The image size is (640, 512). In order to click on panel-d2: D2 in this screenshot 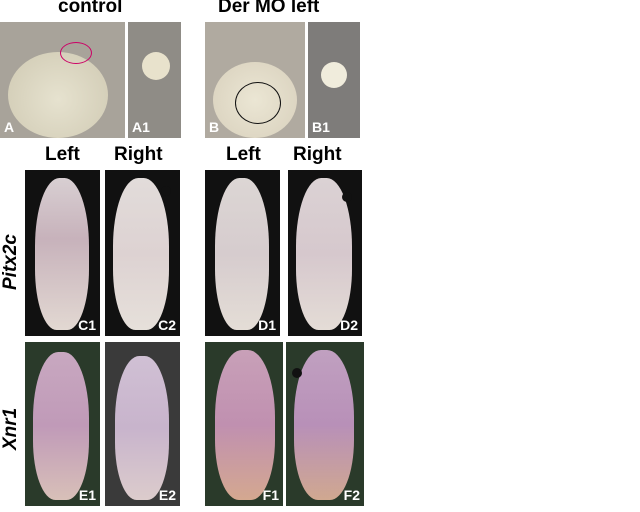, I will do `click(325, 253)`.